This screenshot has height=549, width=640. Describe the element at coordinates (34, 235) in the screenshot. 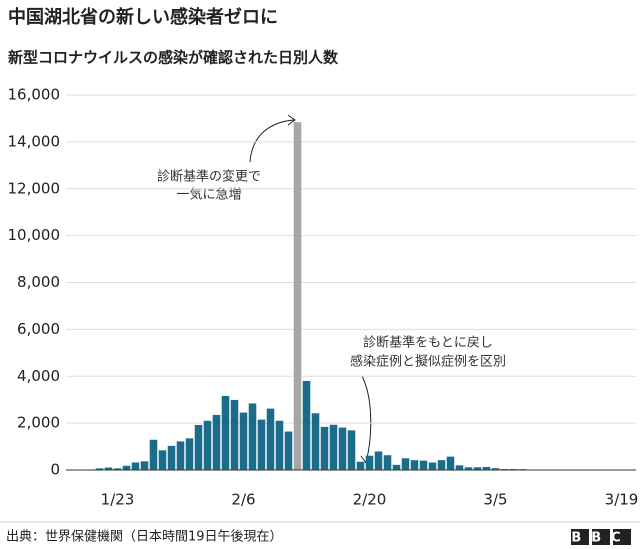

I see `y-tick-label: 10,000` at that location.